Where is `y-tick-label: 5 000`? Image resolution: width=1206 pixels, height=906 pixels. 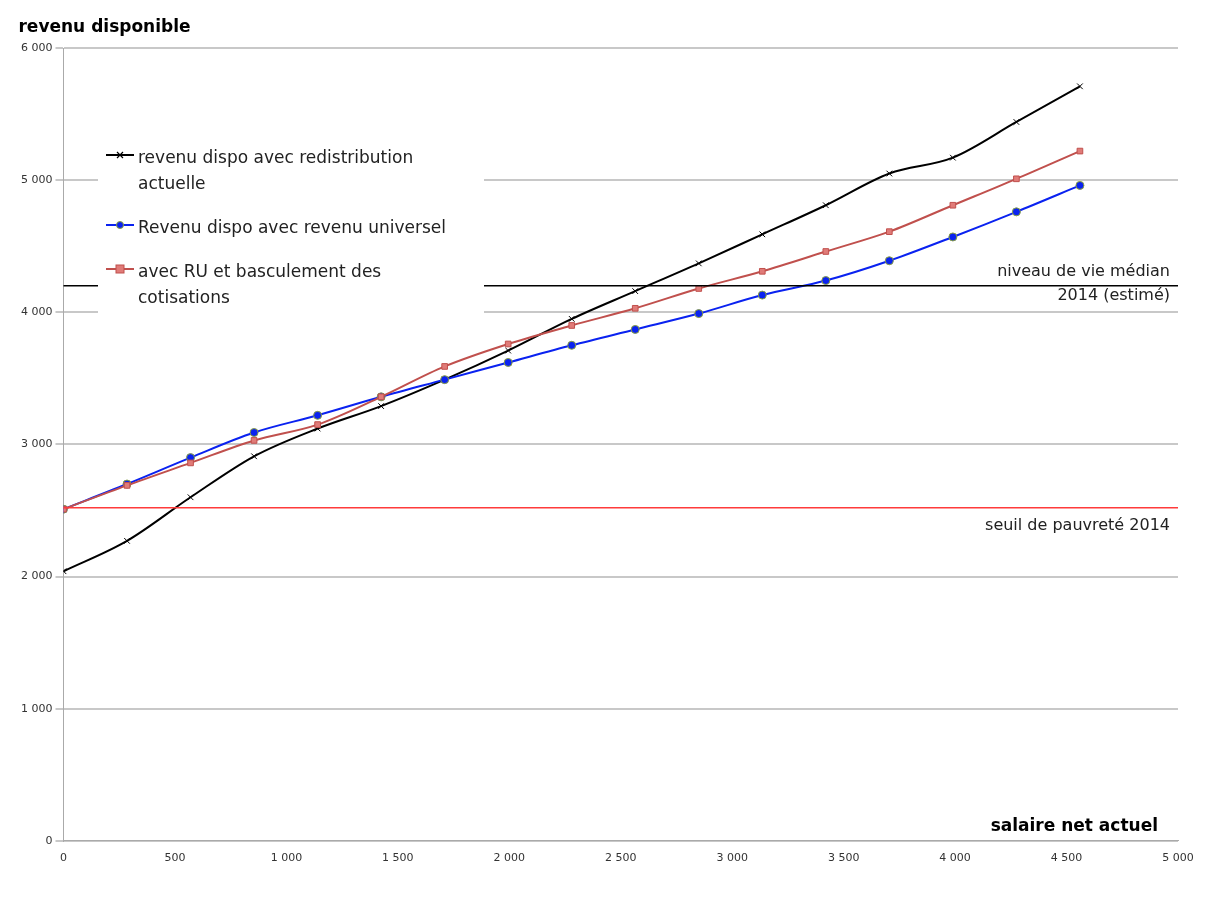
y-tick-label: 5 000 is located at coordinates (36, 179).